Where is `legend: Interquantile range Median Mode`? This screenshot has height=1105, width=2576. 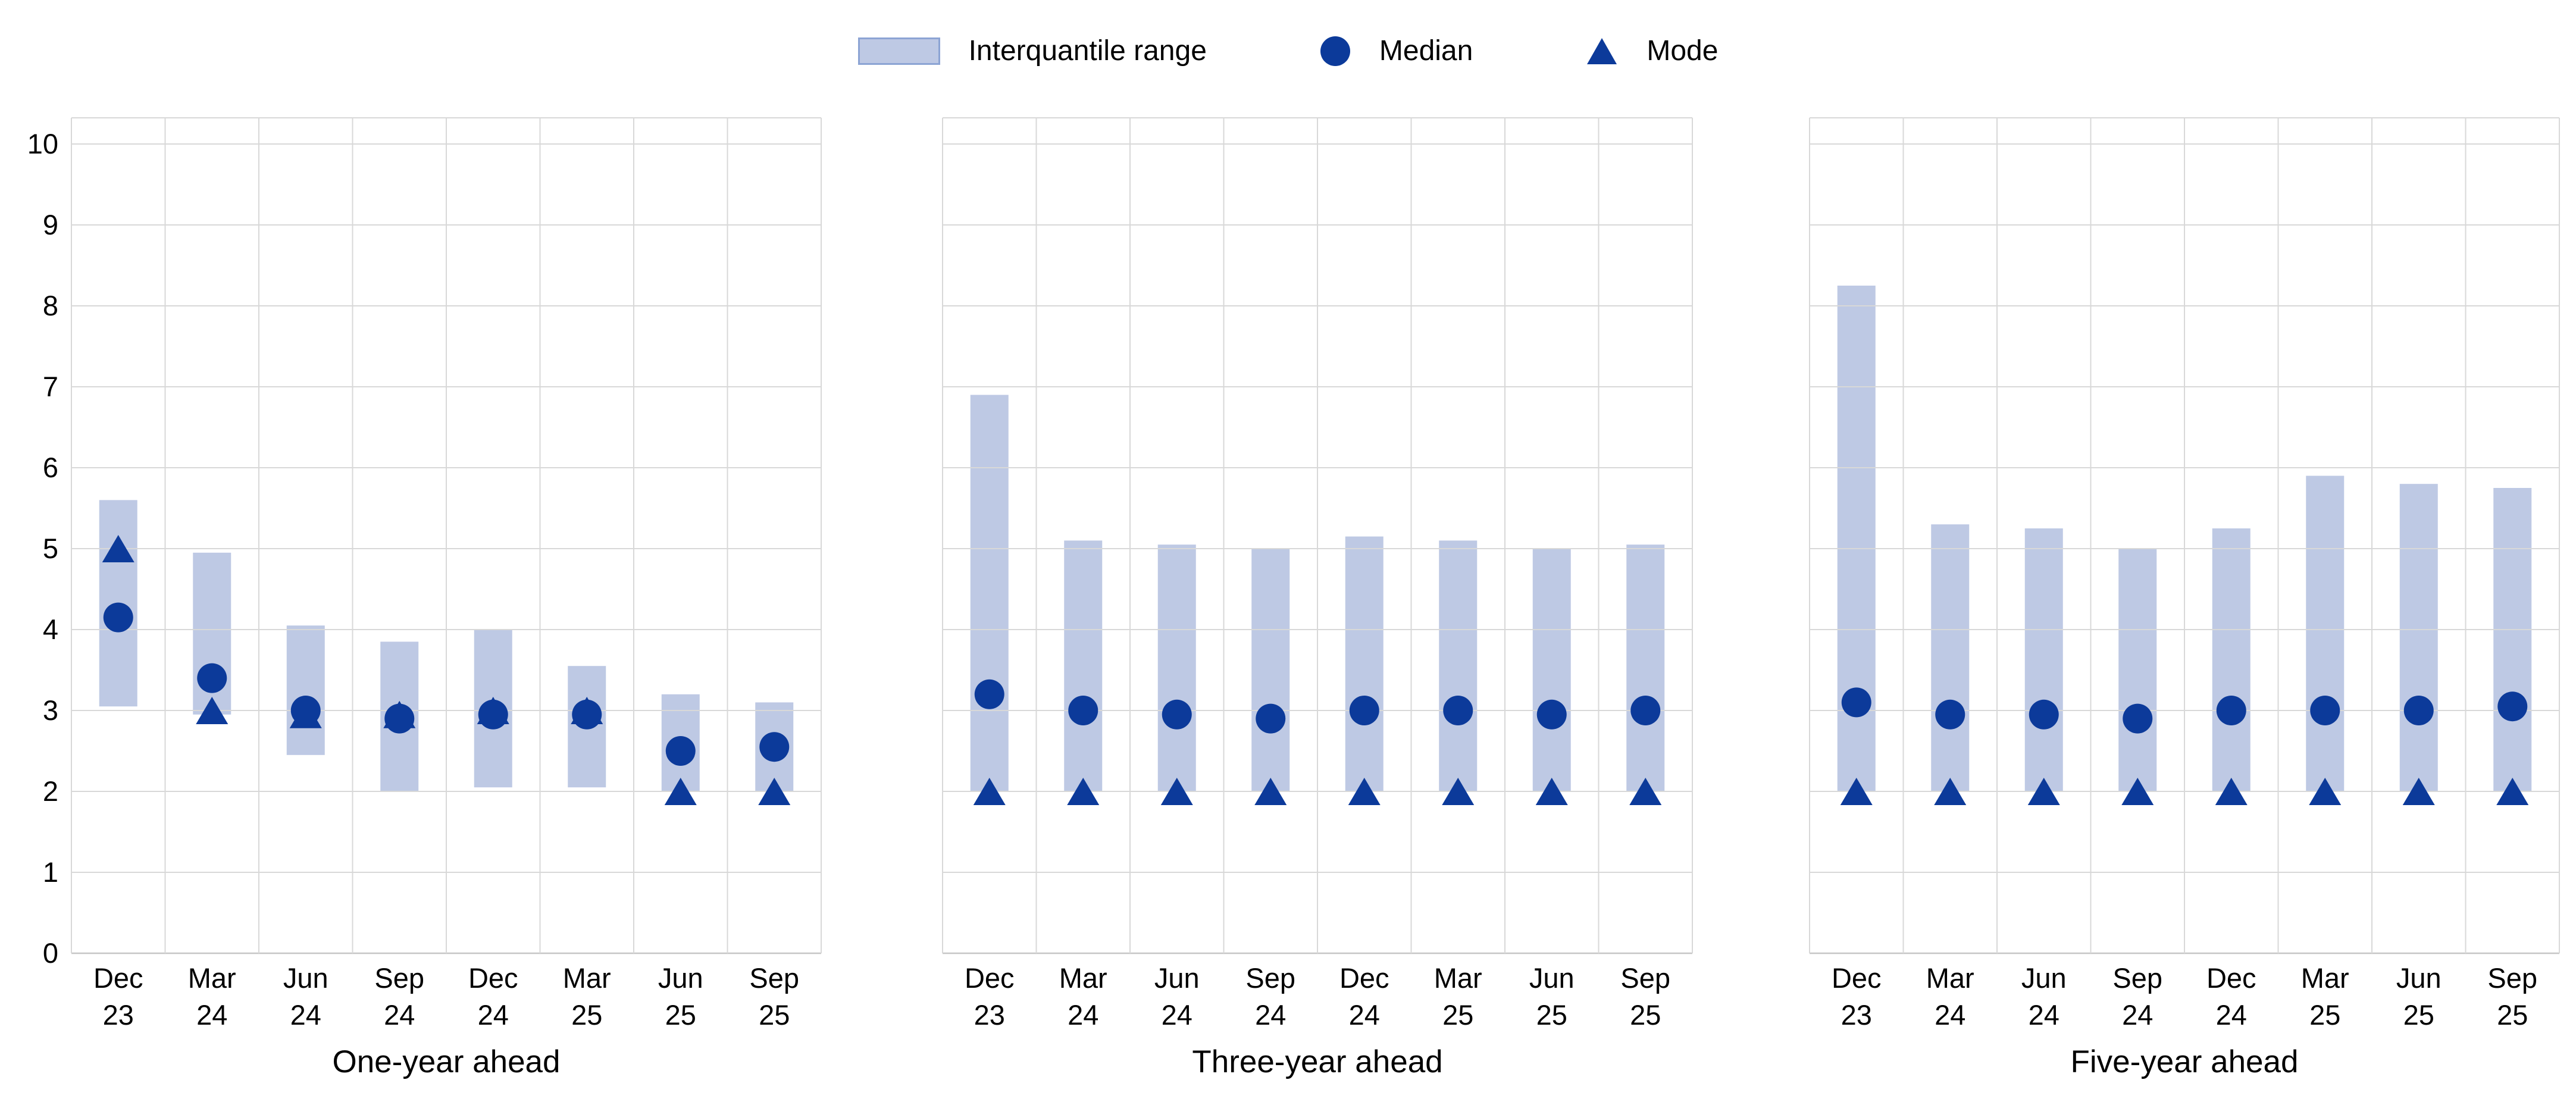 legend: Interquantile range Median Mode is located at coordinates (1288, 51).